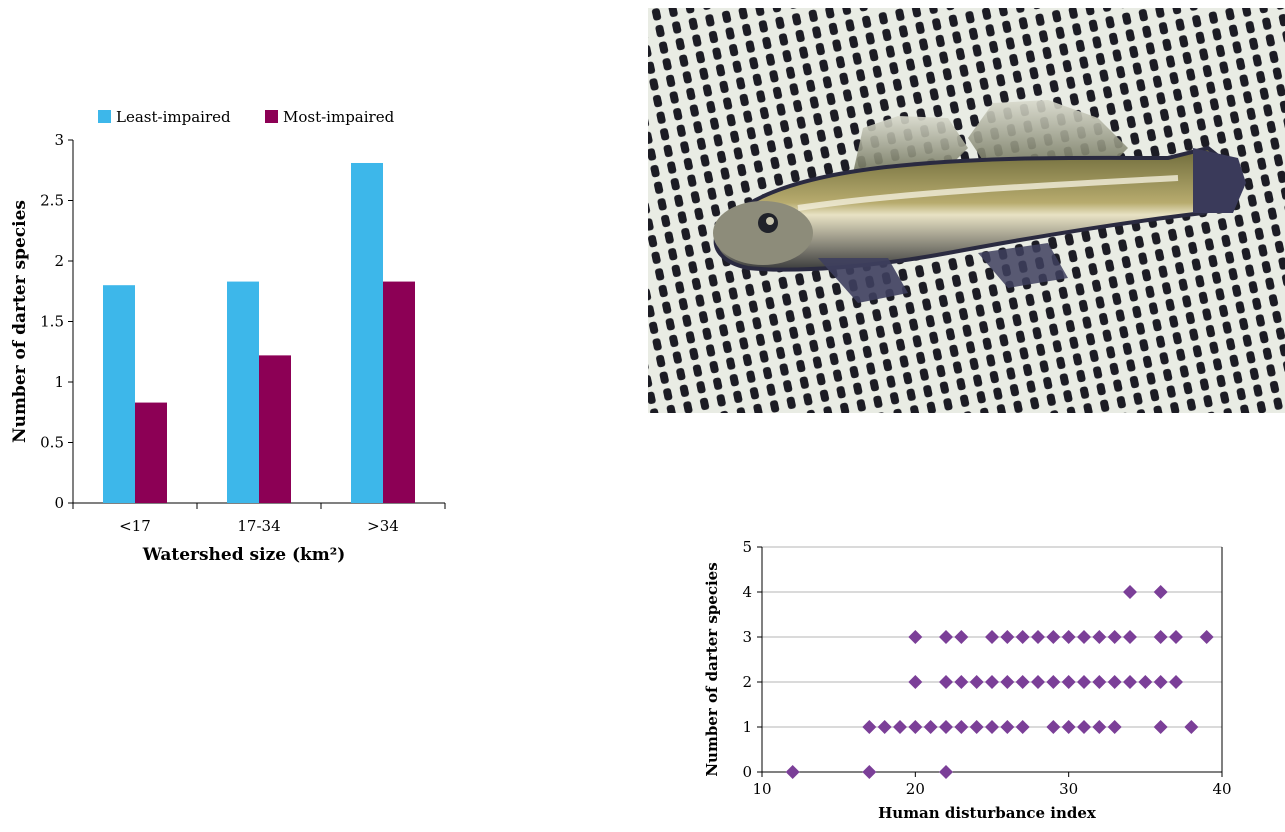 Image resolution: width=1285 pixels, height=832 pixels. Describe the element at coordinates (383, 526) in the screenshot. I see `x-tick-label: >34` at that location.